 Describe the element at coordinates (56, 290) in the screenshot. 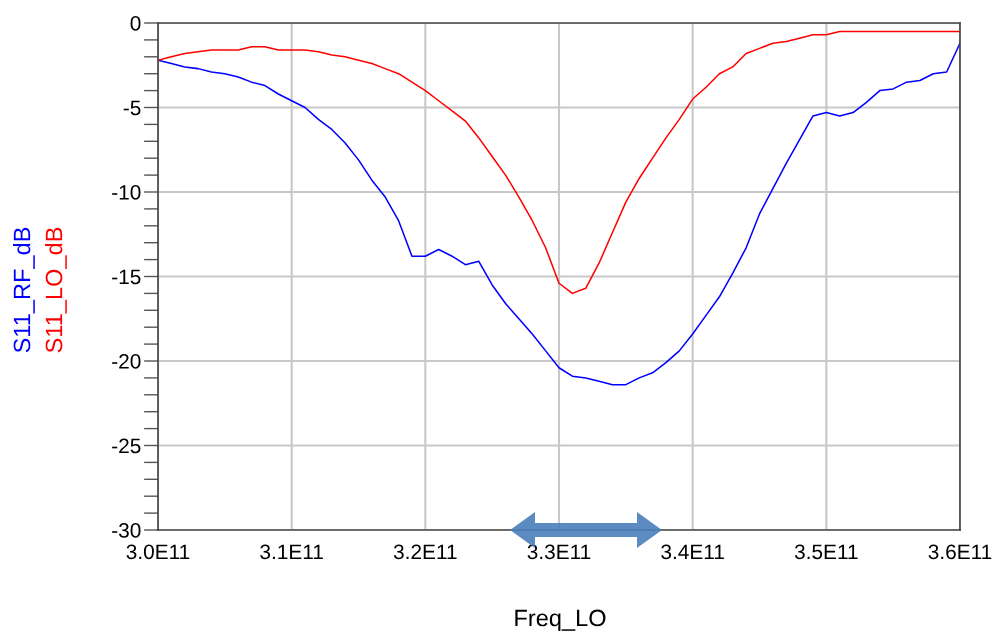

I see `text: S11_LO_dB` at that location.